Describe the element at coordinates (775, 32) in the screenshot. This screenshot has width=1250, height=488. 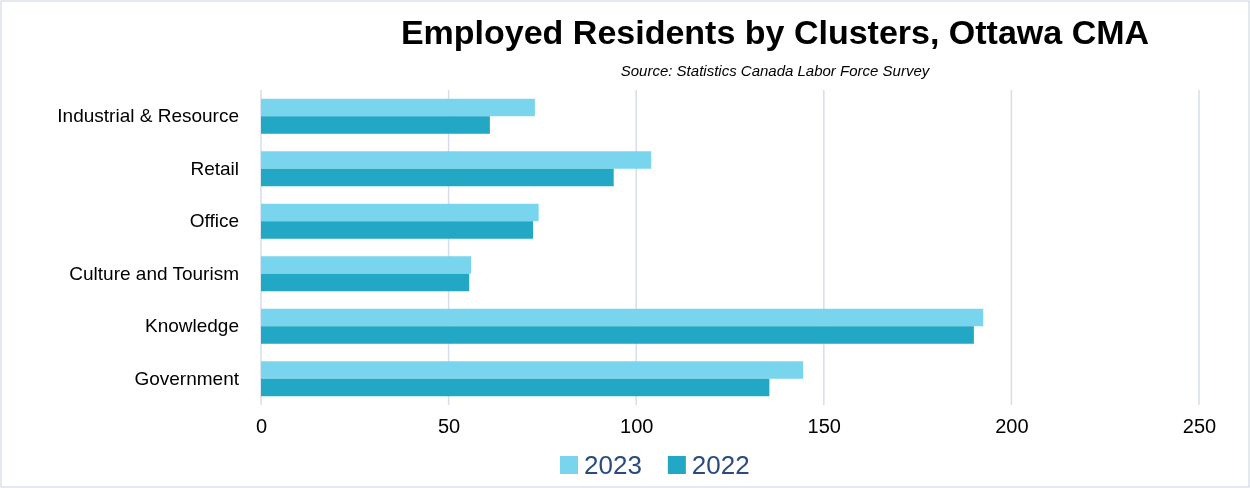
I see `chart-title: Employed Residents by Clusters, Ottawa CMA` at that location.